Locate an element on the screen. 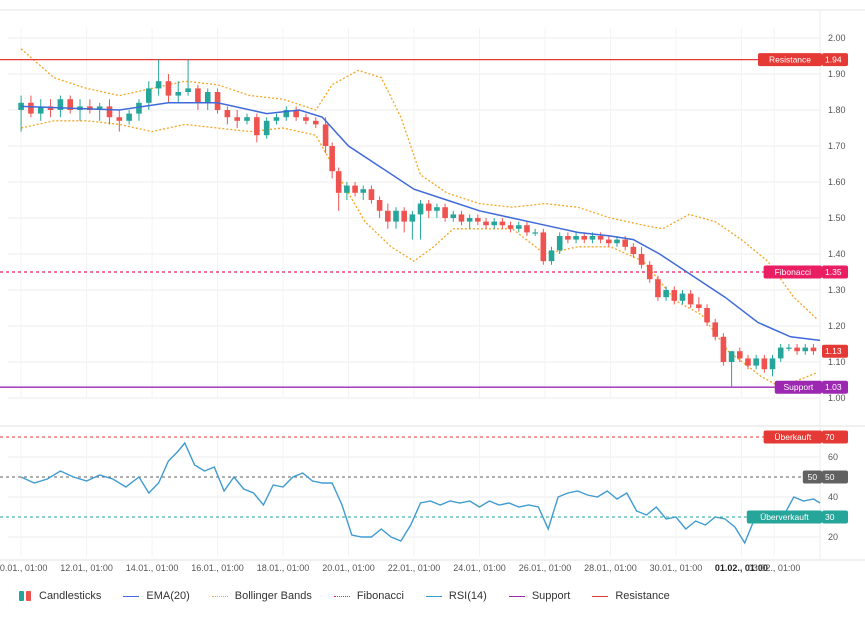 This screenshot has width=865, height=620. level-rsi-30-tag-label: Überverkauft is located at coordinates (784, 517).